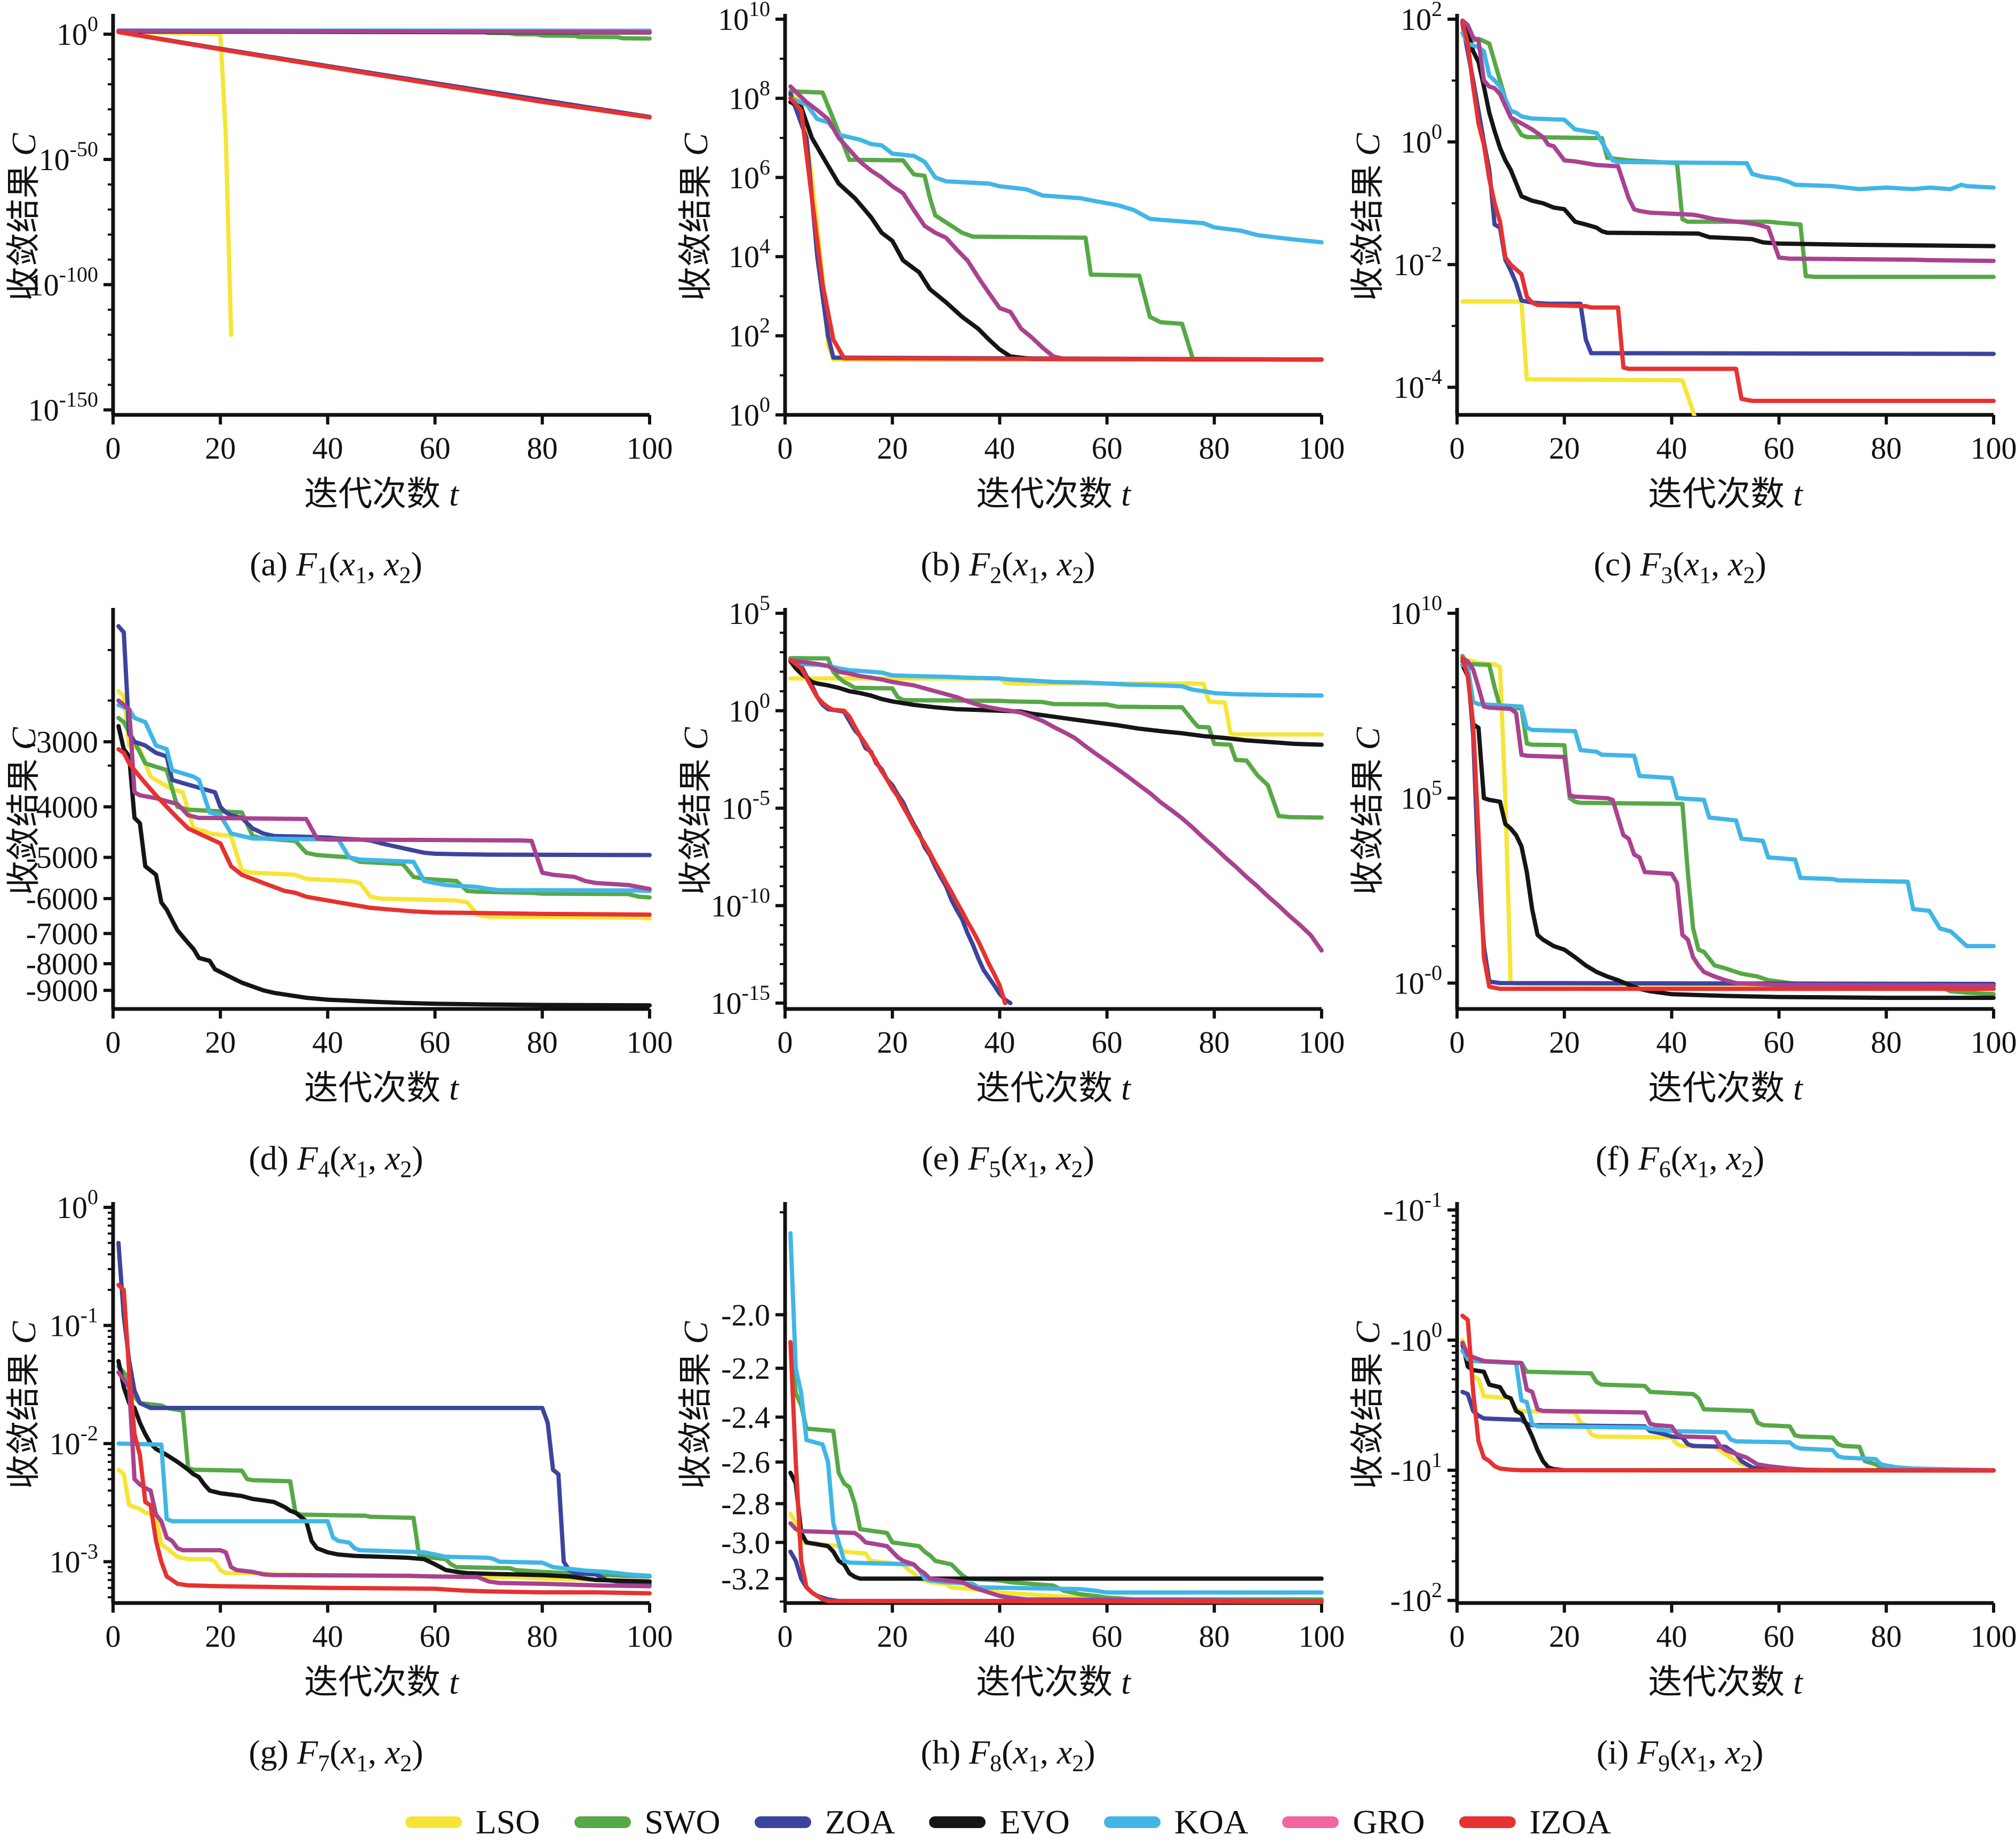 This screenshot has width=2016, height=1843. What do you see at coordinates (749, 96) in the screenshot?
I see `y-tick-label: 10⁸` at bounding box center [749, 96].